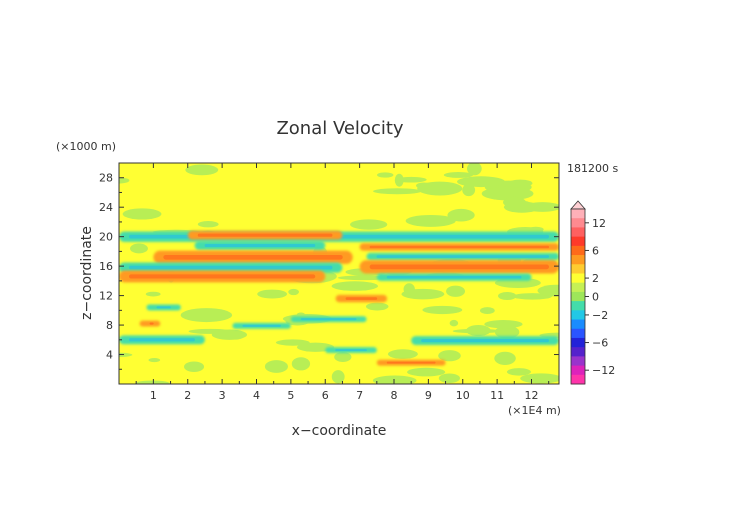 The height and width of the screenshot is (532, 752). What do you see at coordinates (153, 395) in the screenshot?
I see `x-tick-label: 1` at bounding box center [153, 395].